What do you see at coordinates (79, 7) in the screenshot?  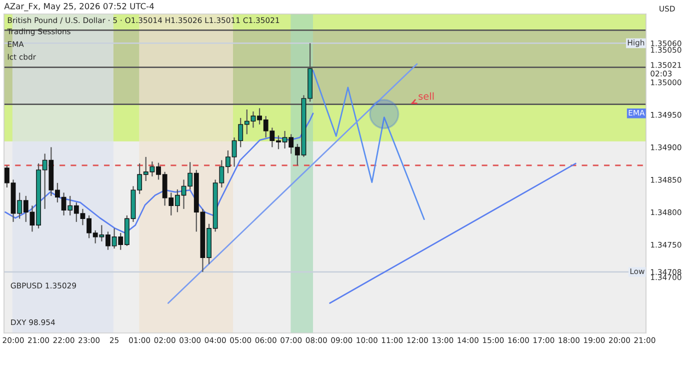 I see `chart-title: AZar_Fx, May 25, 2026 07:52 UTC-4` at bounding box center [79, 7].